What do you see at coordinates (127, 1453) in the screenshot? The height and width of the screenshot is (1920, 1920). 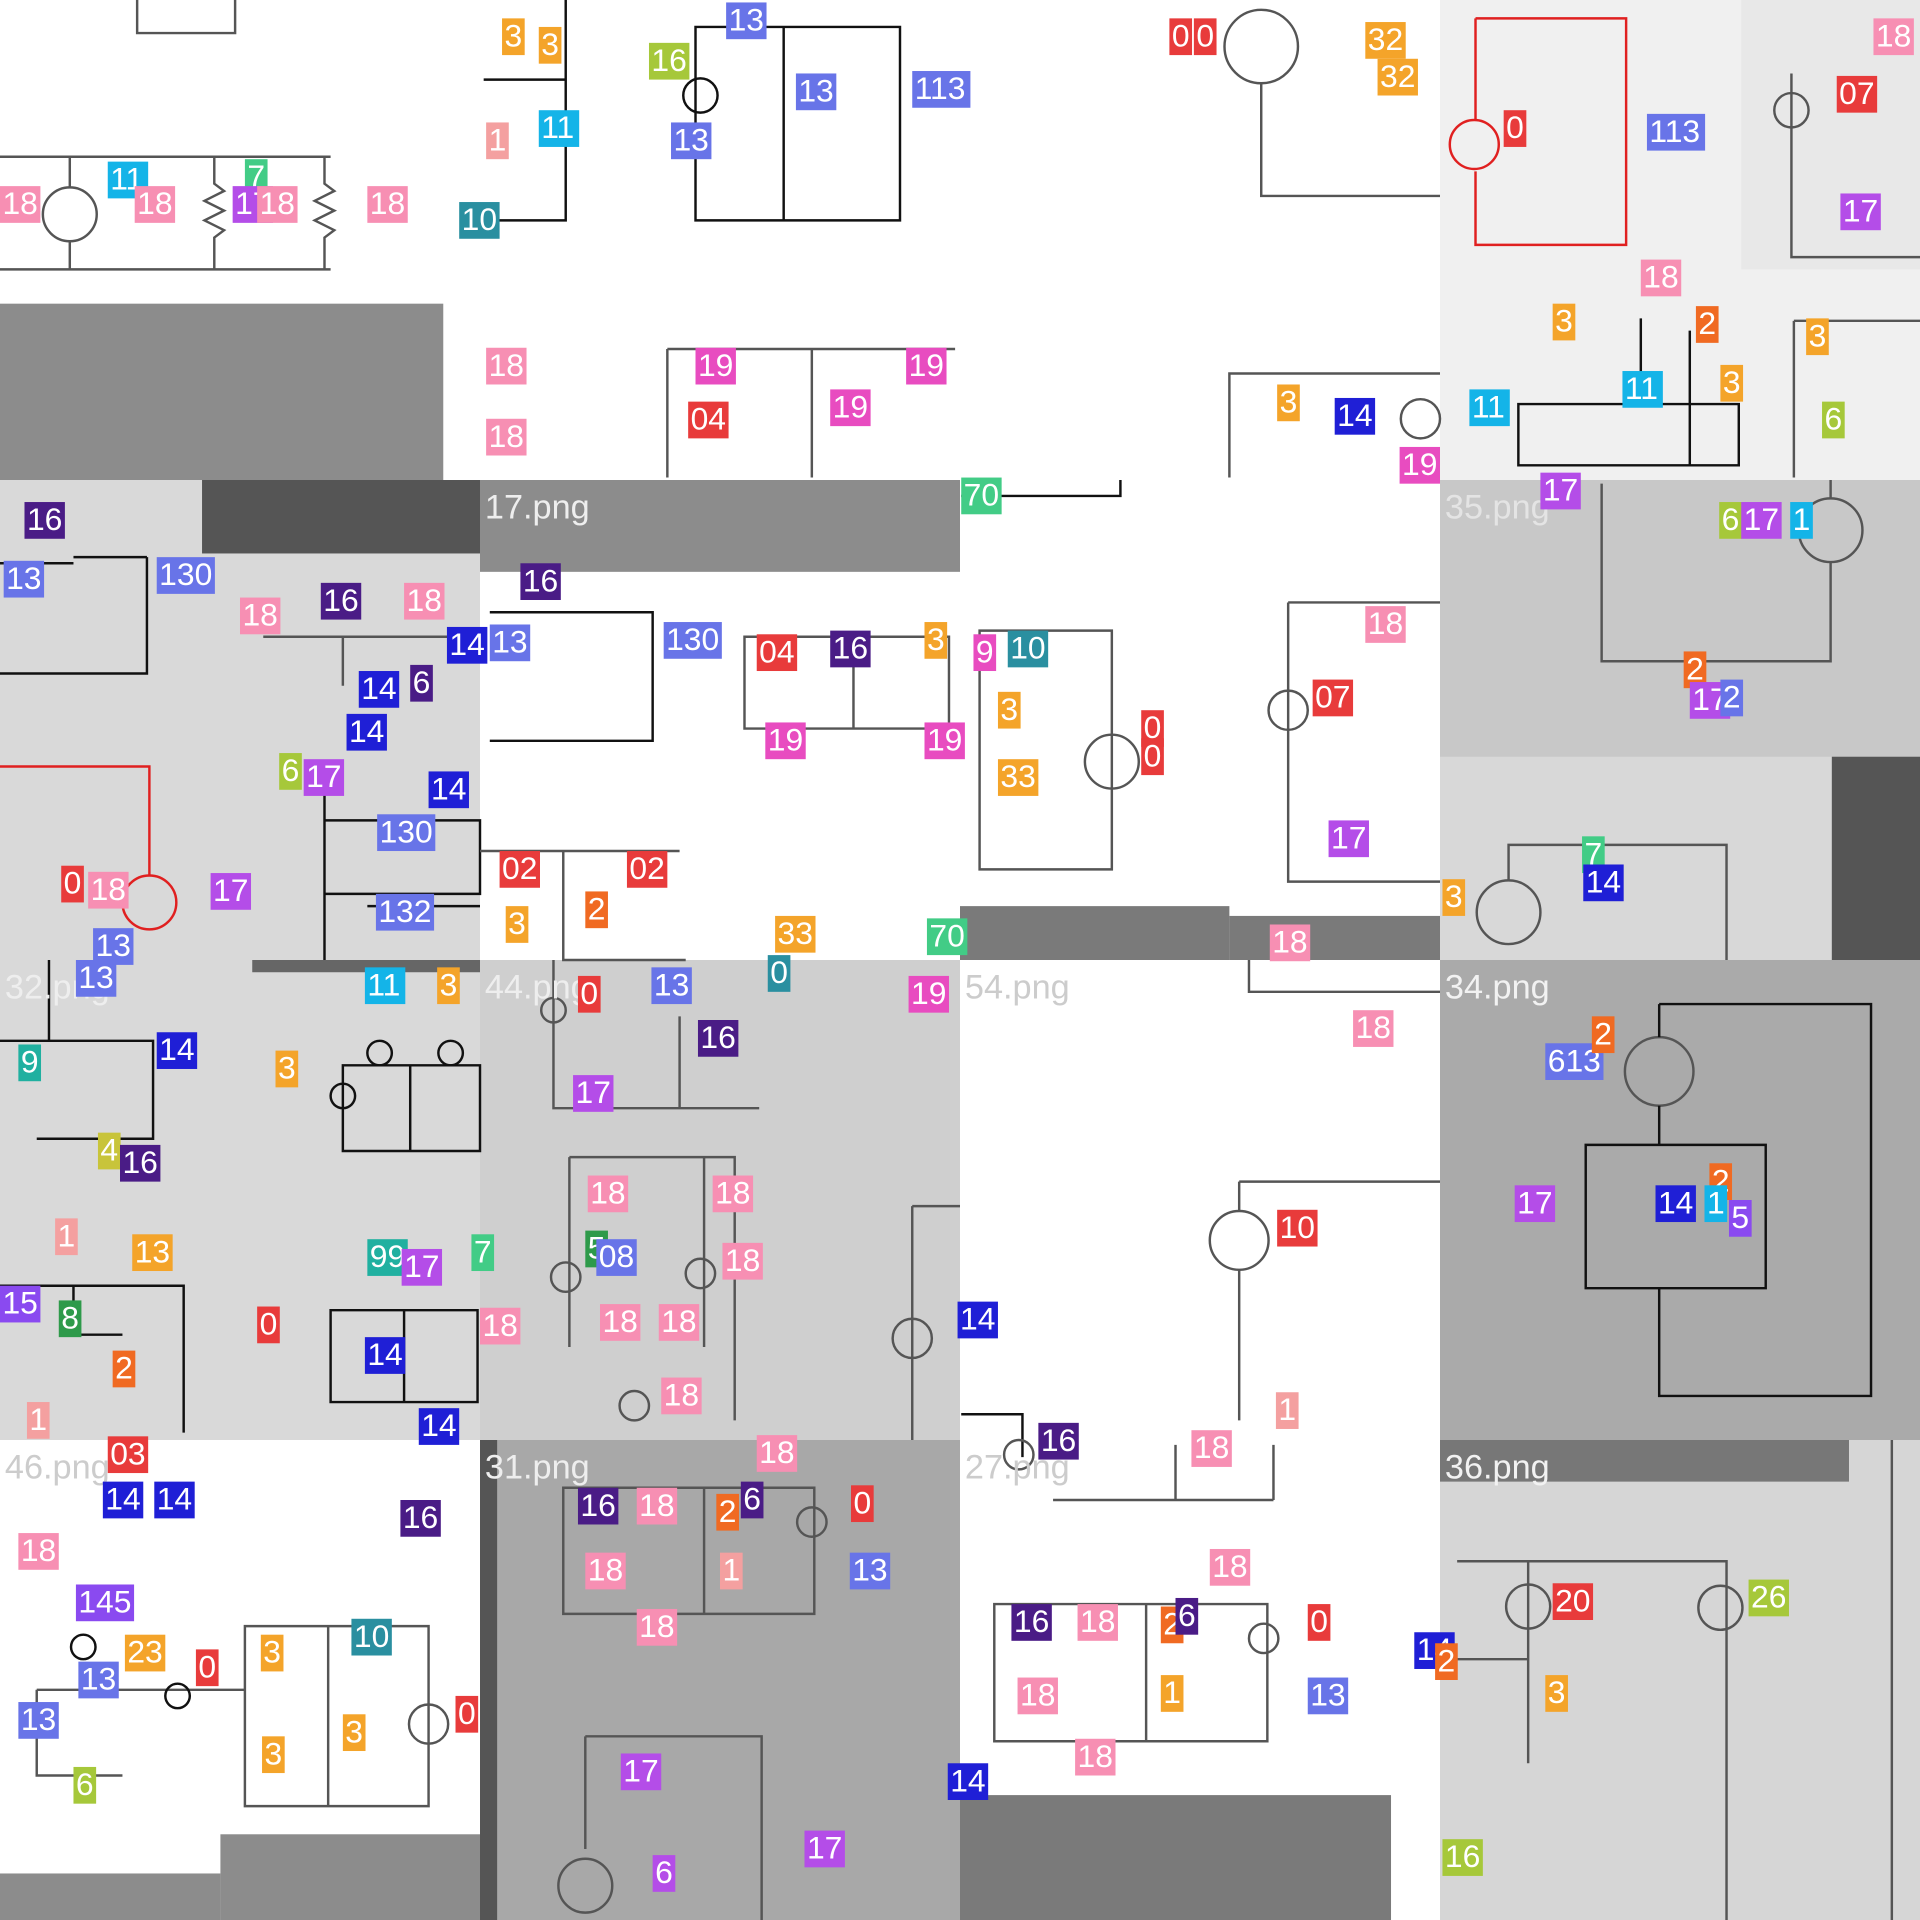 I see `label-text: 03` at bounding box center [127, 1453].